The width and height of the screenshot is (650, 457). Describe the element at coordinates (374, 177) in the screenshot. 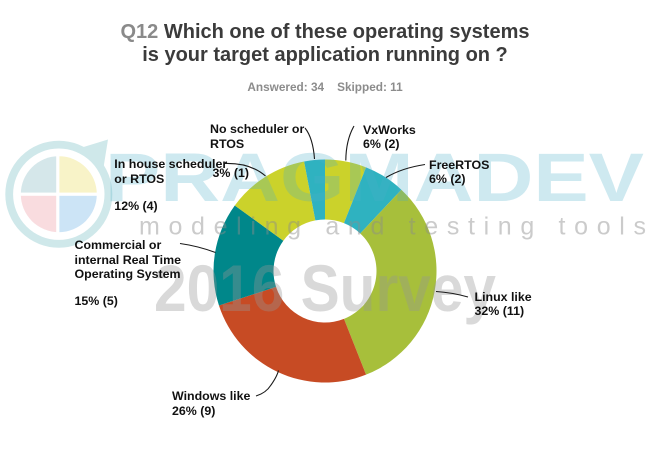

I see `svg-text: PRAGMADEV` at that location.